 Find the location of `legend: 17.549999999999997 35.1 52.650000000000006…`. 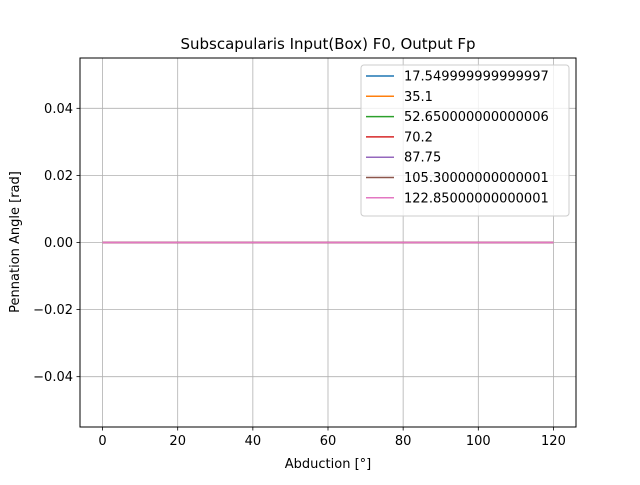

legend: 17.549999999999997 35.1 52.650000000000006… is located at coordinates (465, 140).